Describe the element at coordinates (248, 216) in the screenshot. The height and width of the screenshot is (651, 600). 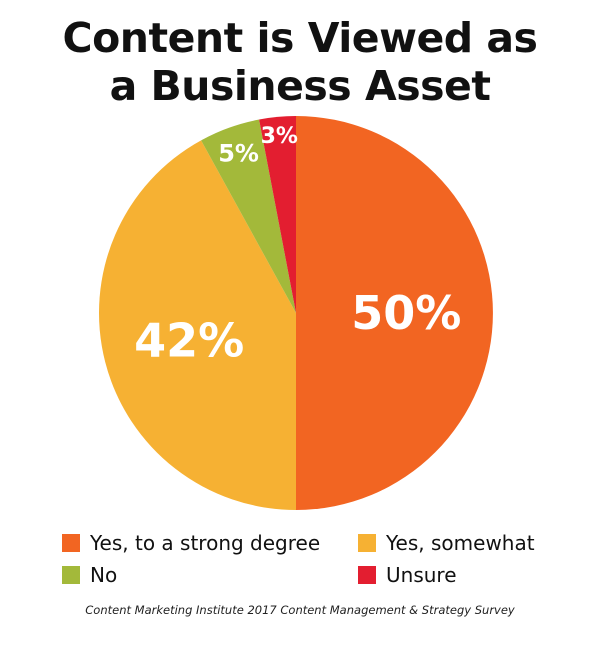
I see `pie-slice-no` at that location.